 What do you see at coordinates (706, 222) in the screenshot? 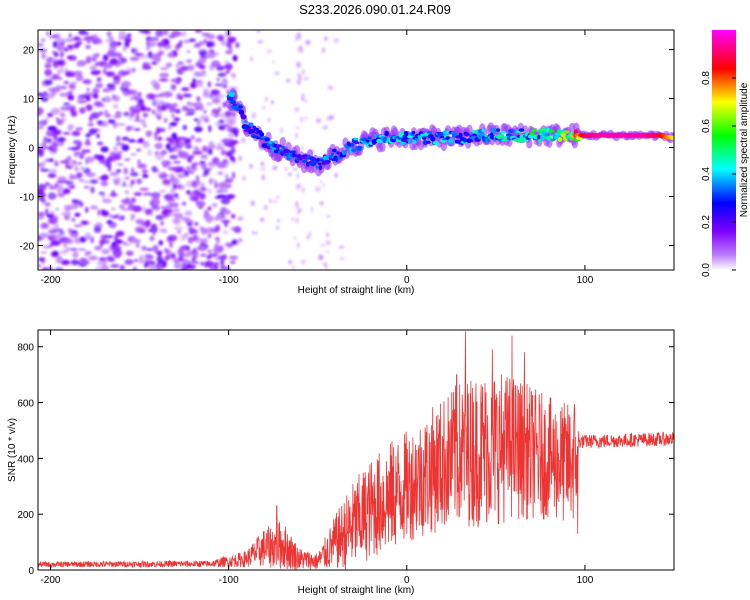
I see `colorbar-tick-label: 0.2` at bounding box center [706, 222].